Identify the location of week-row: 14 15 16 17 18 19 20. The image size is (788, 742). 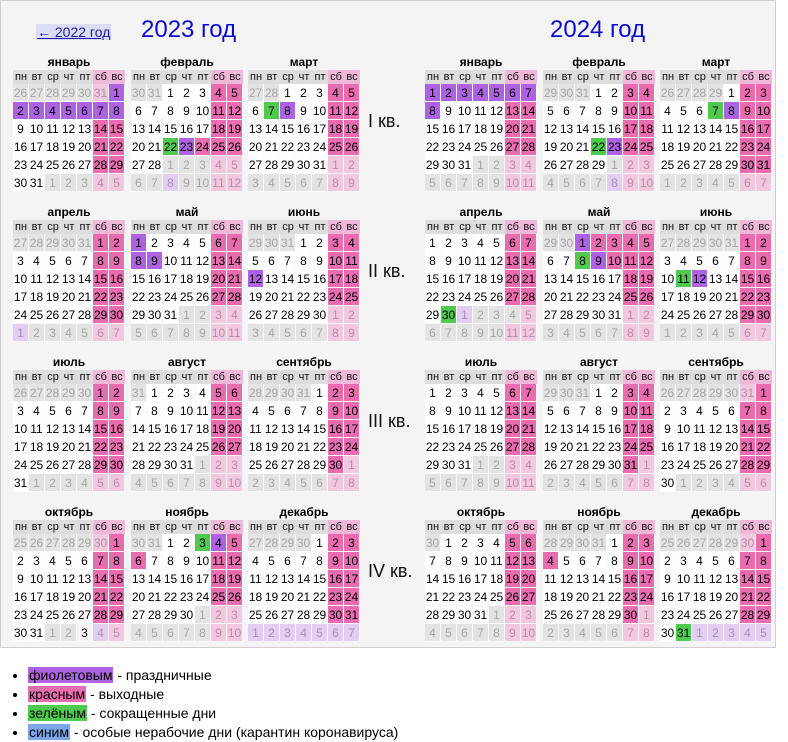
(481, 579).